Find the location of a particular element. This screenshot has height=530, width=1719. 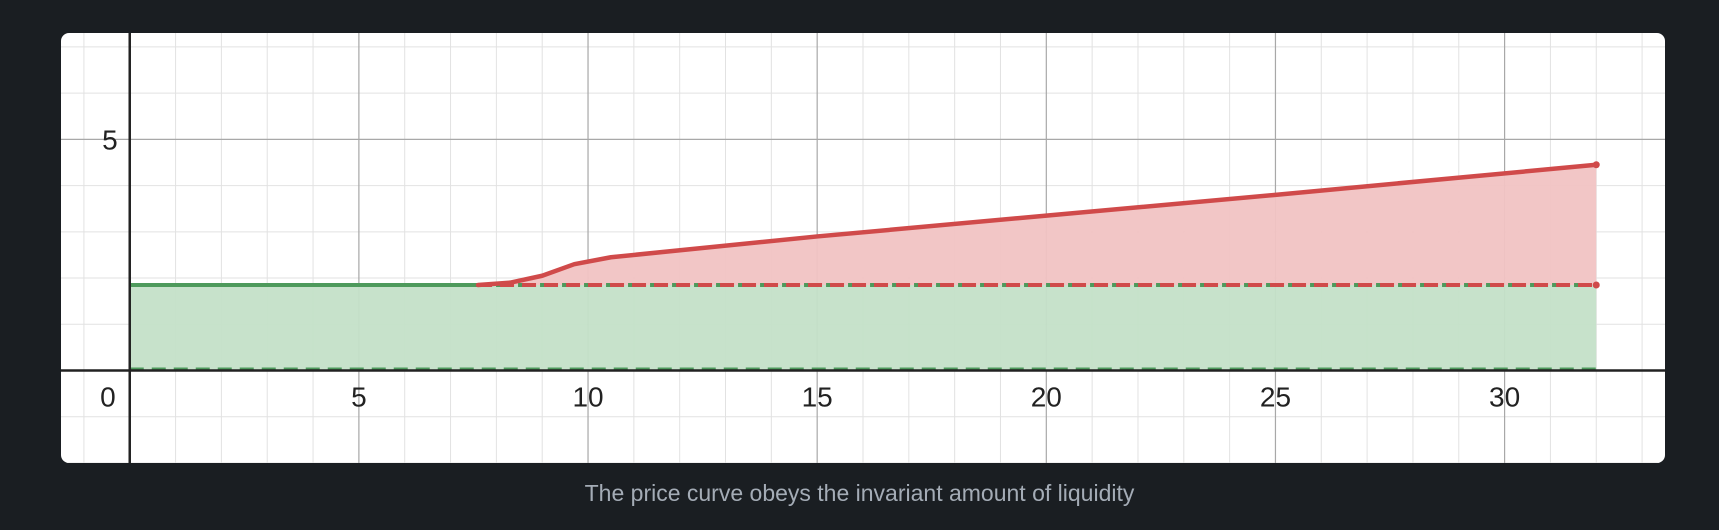

x-tick-label: 20 is located at coordinates (1046, 397).